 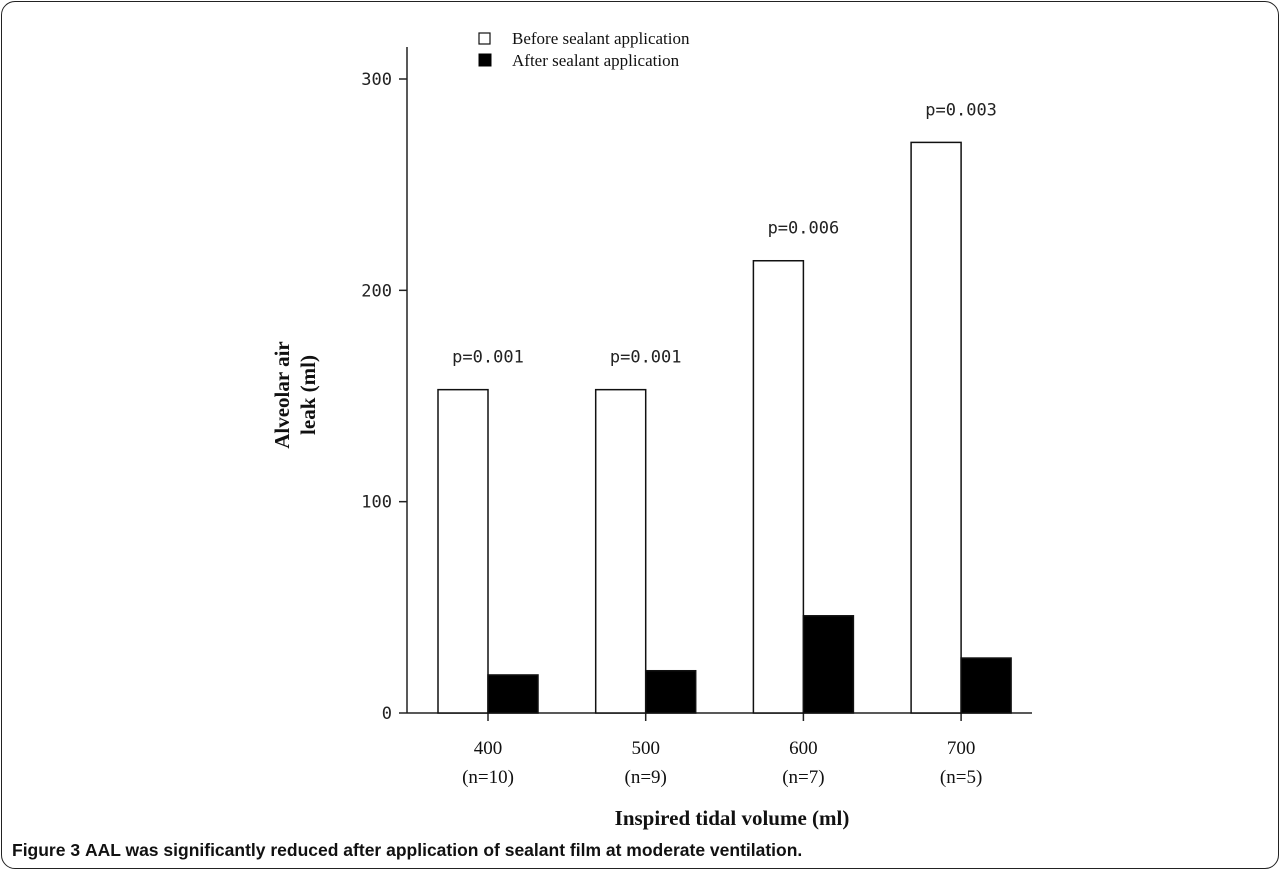 What do you see at coordinates (596, 60) in the screenshot?
I see `legend-label-after: After sealant application` at bounding box center [596, 60].